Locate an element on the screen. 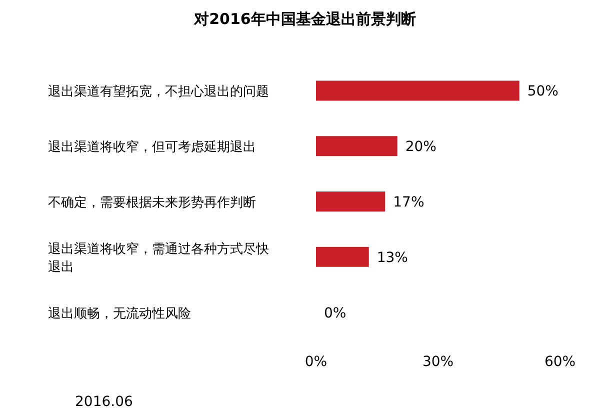  data-label: 50% is located at coordinates (542, 92).